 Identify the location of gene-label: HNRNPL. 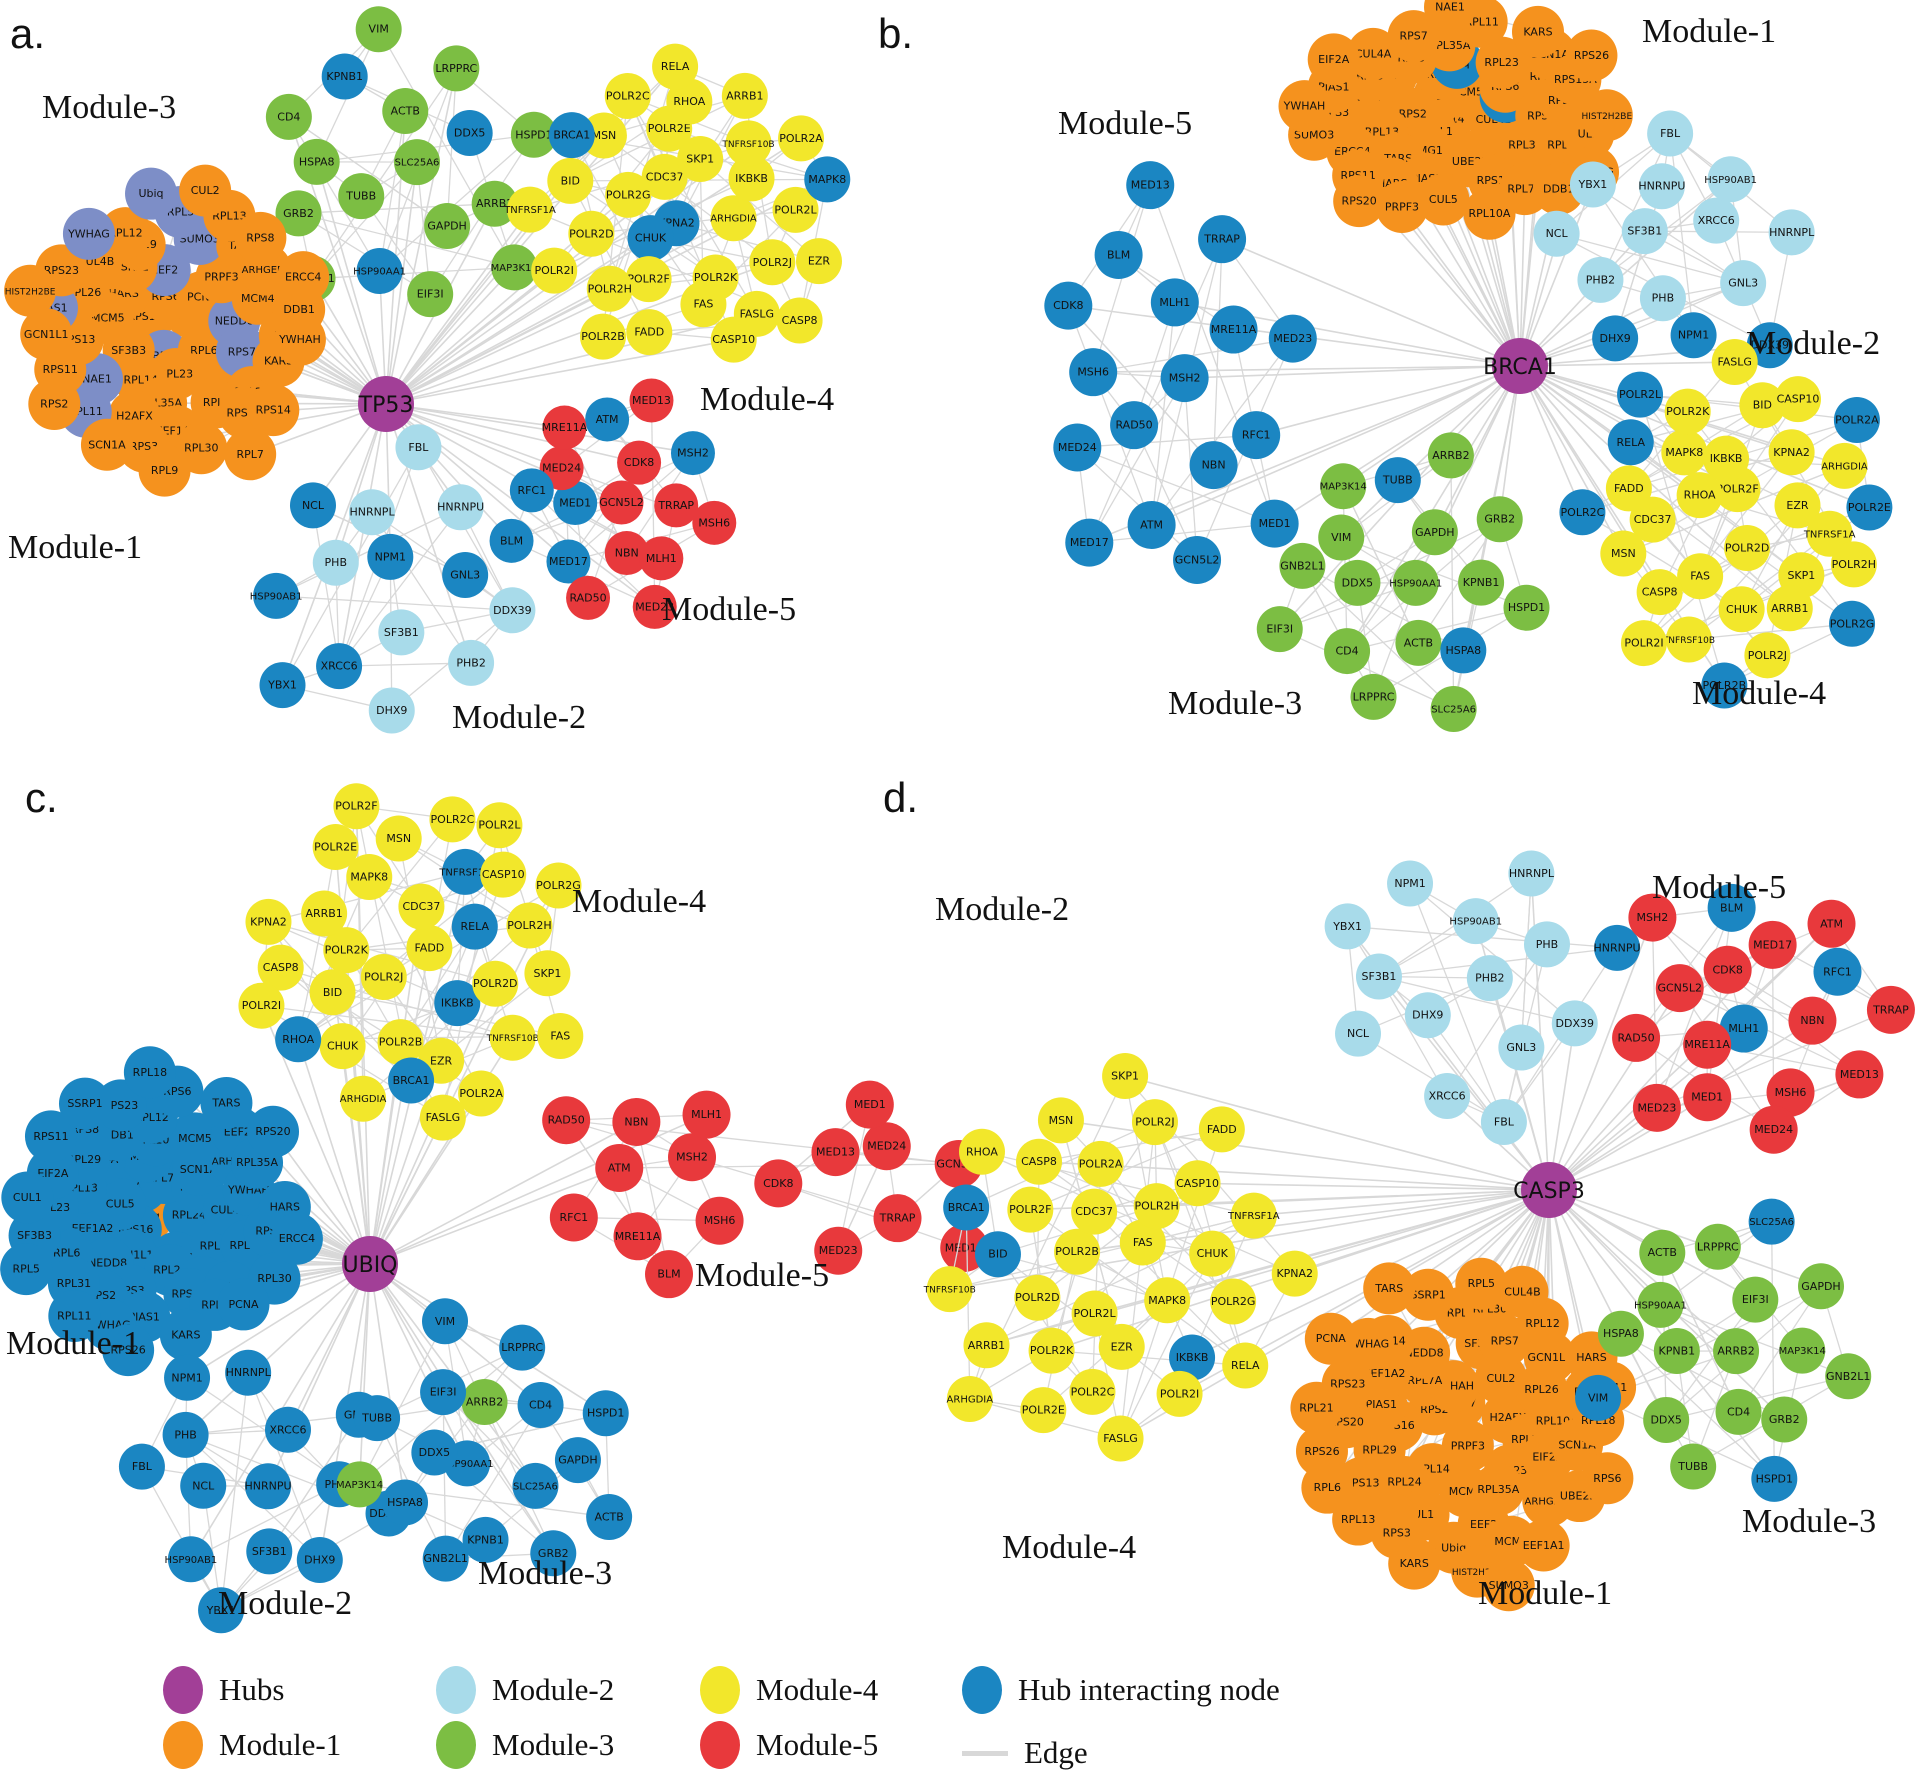
(372, 512).